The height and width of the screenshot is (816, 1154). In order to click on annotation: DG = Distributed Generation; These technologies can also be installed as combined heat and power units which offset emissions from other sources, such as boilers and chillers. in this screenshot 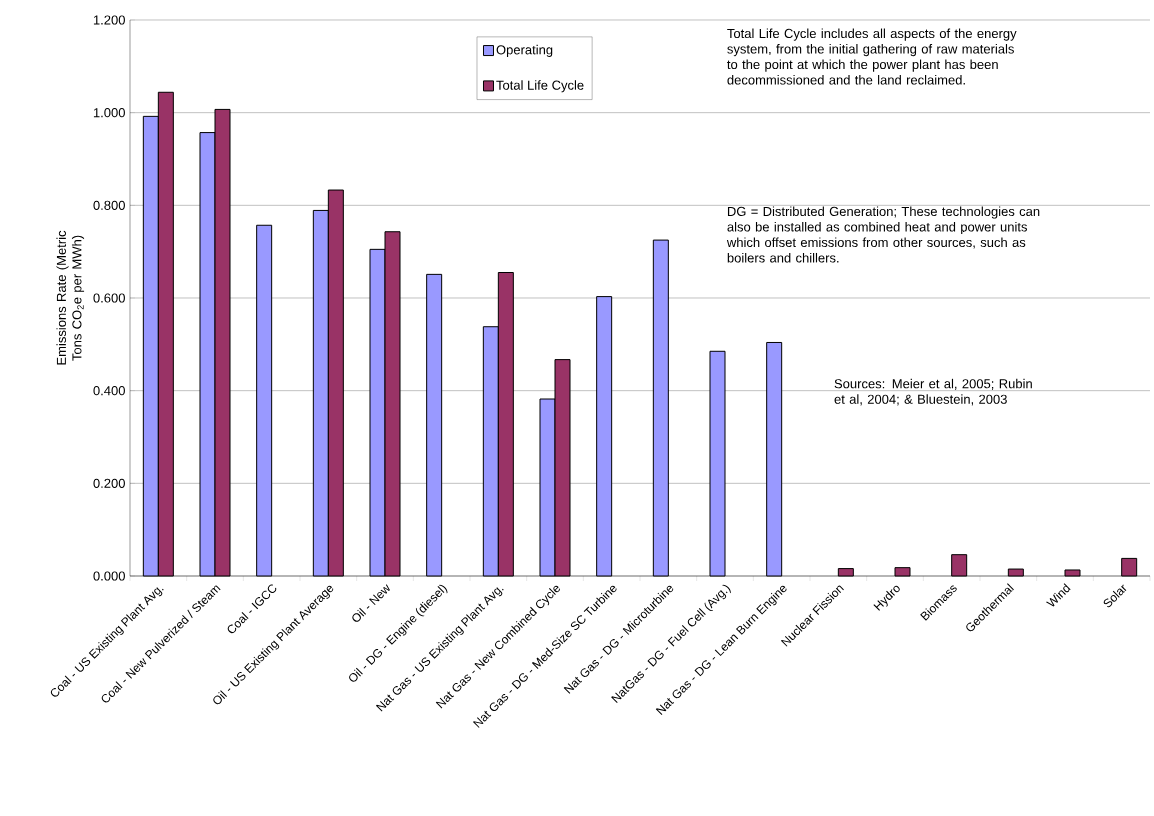, I will do `click(883, 234)`.